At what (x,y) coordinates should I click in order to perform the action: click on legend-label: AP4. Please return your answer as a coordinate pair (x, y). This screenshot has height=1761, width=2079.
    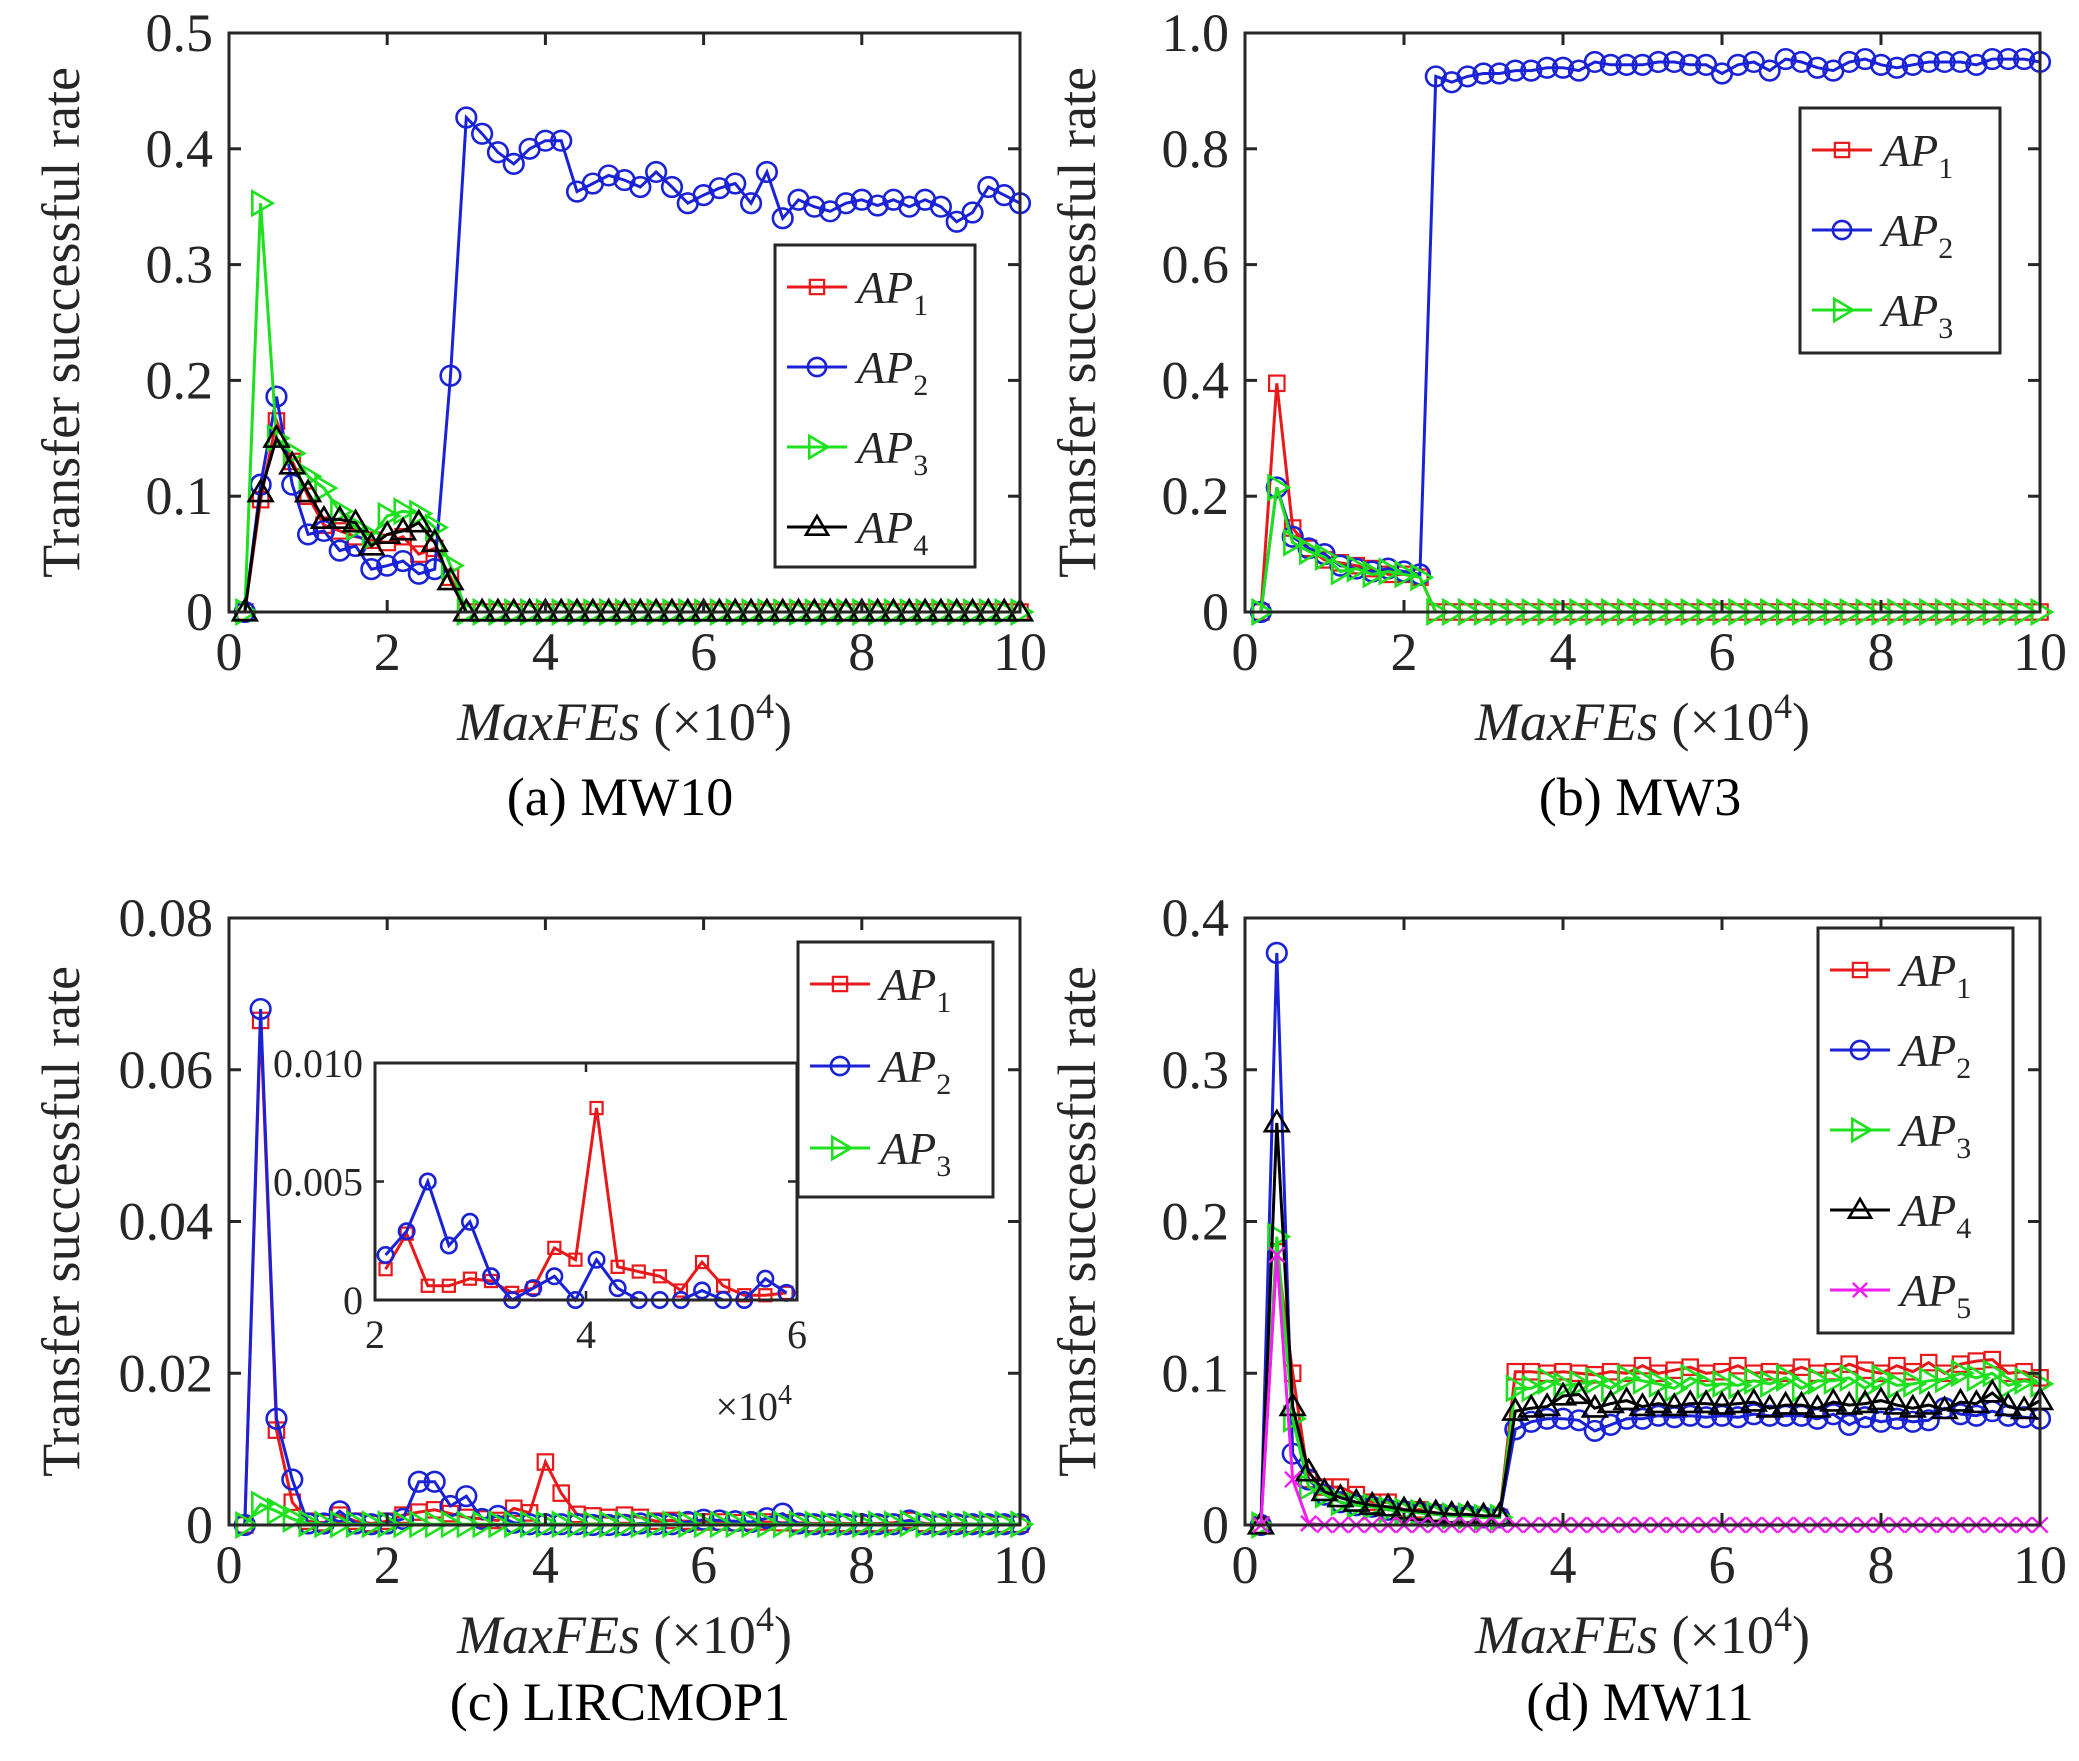
    Looking at the image, I should click on (891, 532).